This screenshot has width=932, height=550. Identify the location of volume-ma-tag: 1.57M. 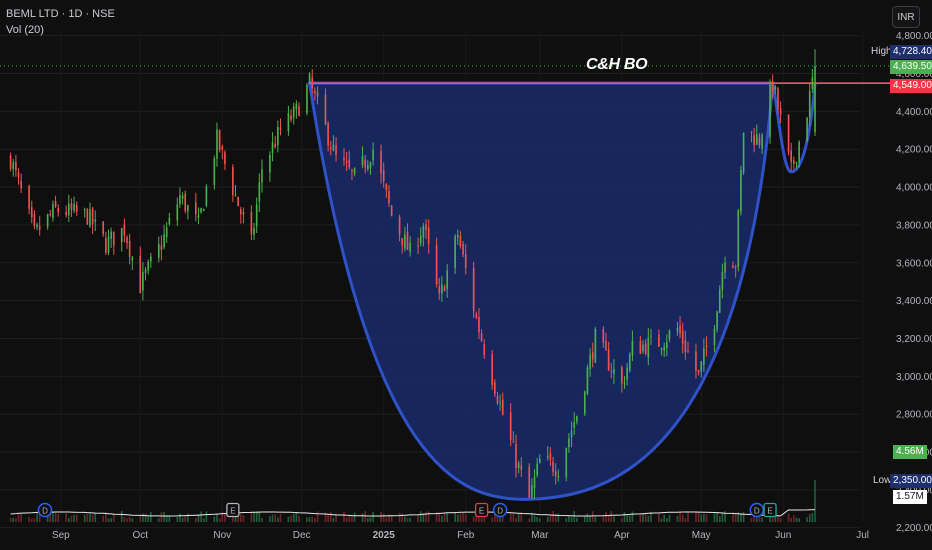
(910, 497).